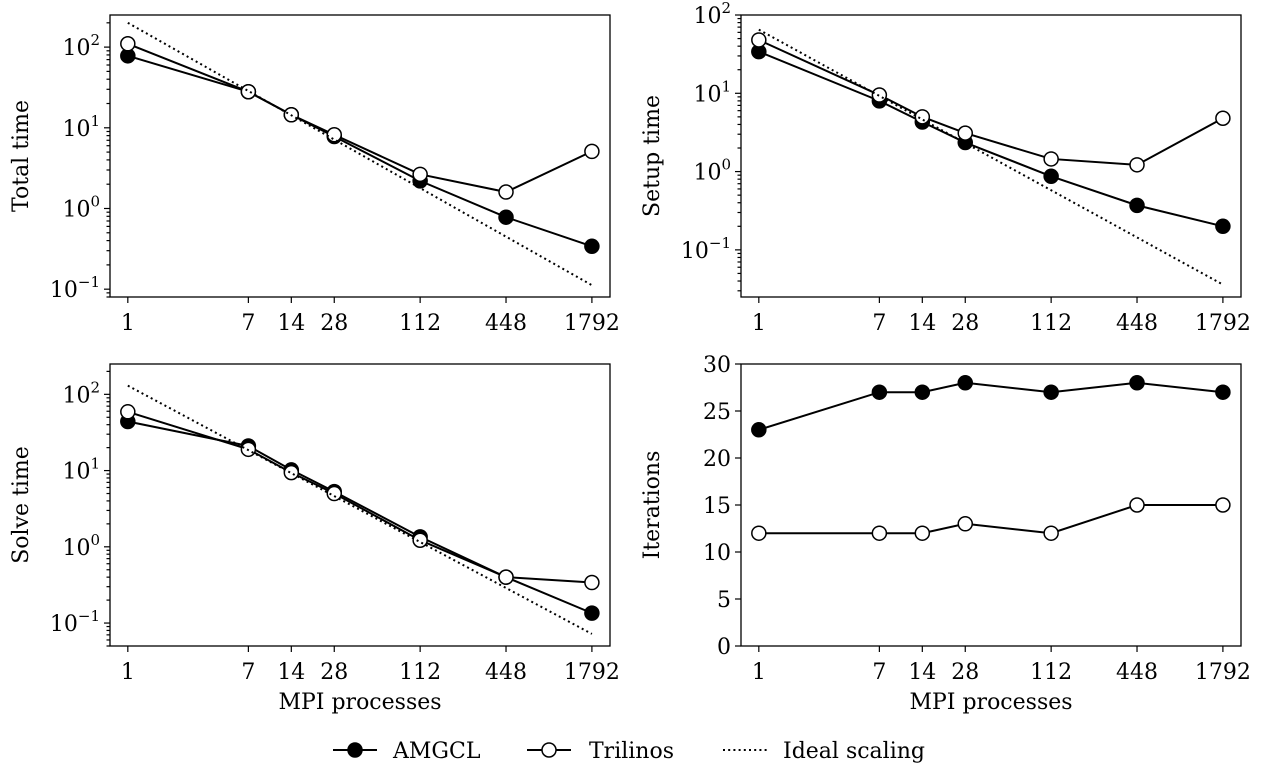 Image resolution: width=1262 pixels, height=769 pixels. I want to click on y-tick-label-iterations: 30, so click(717, 365).